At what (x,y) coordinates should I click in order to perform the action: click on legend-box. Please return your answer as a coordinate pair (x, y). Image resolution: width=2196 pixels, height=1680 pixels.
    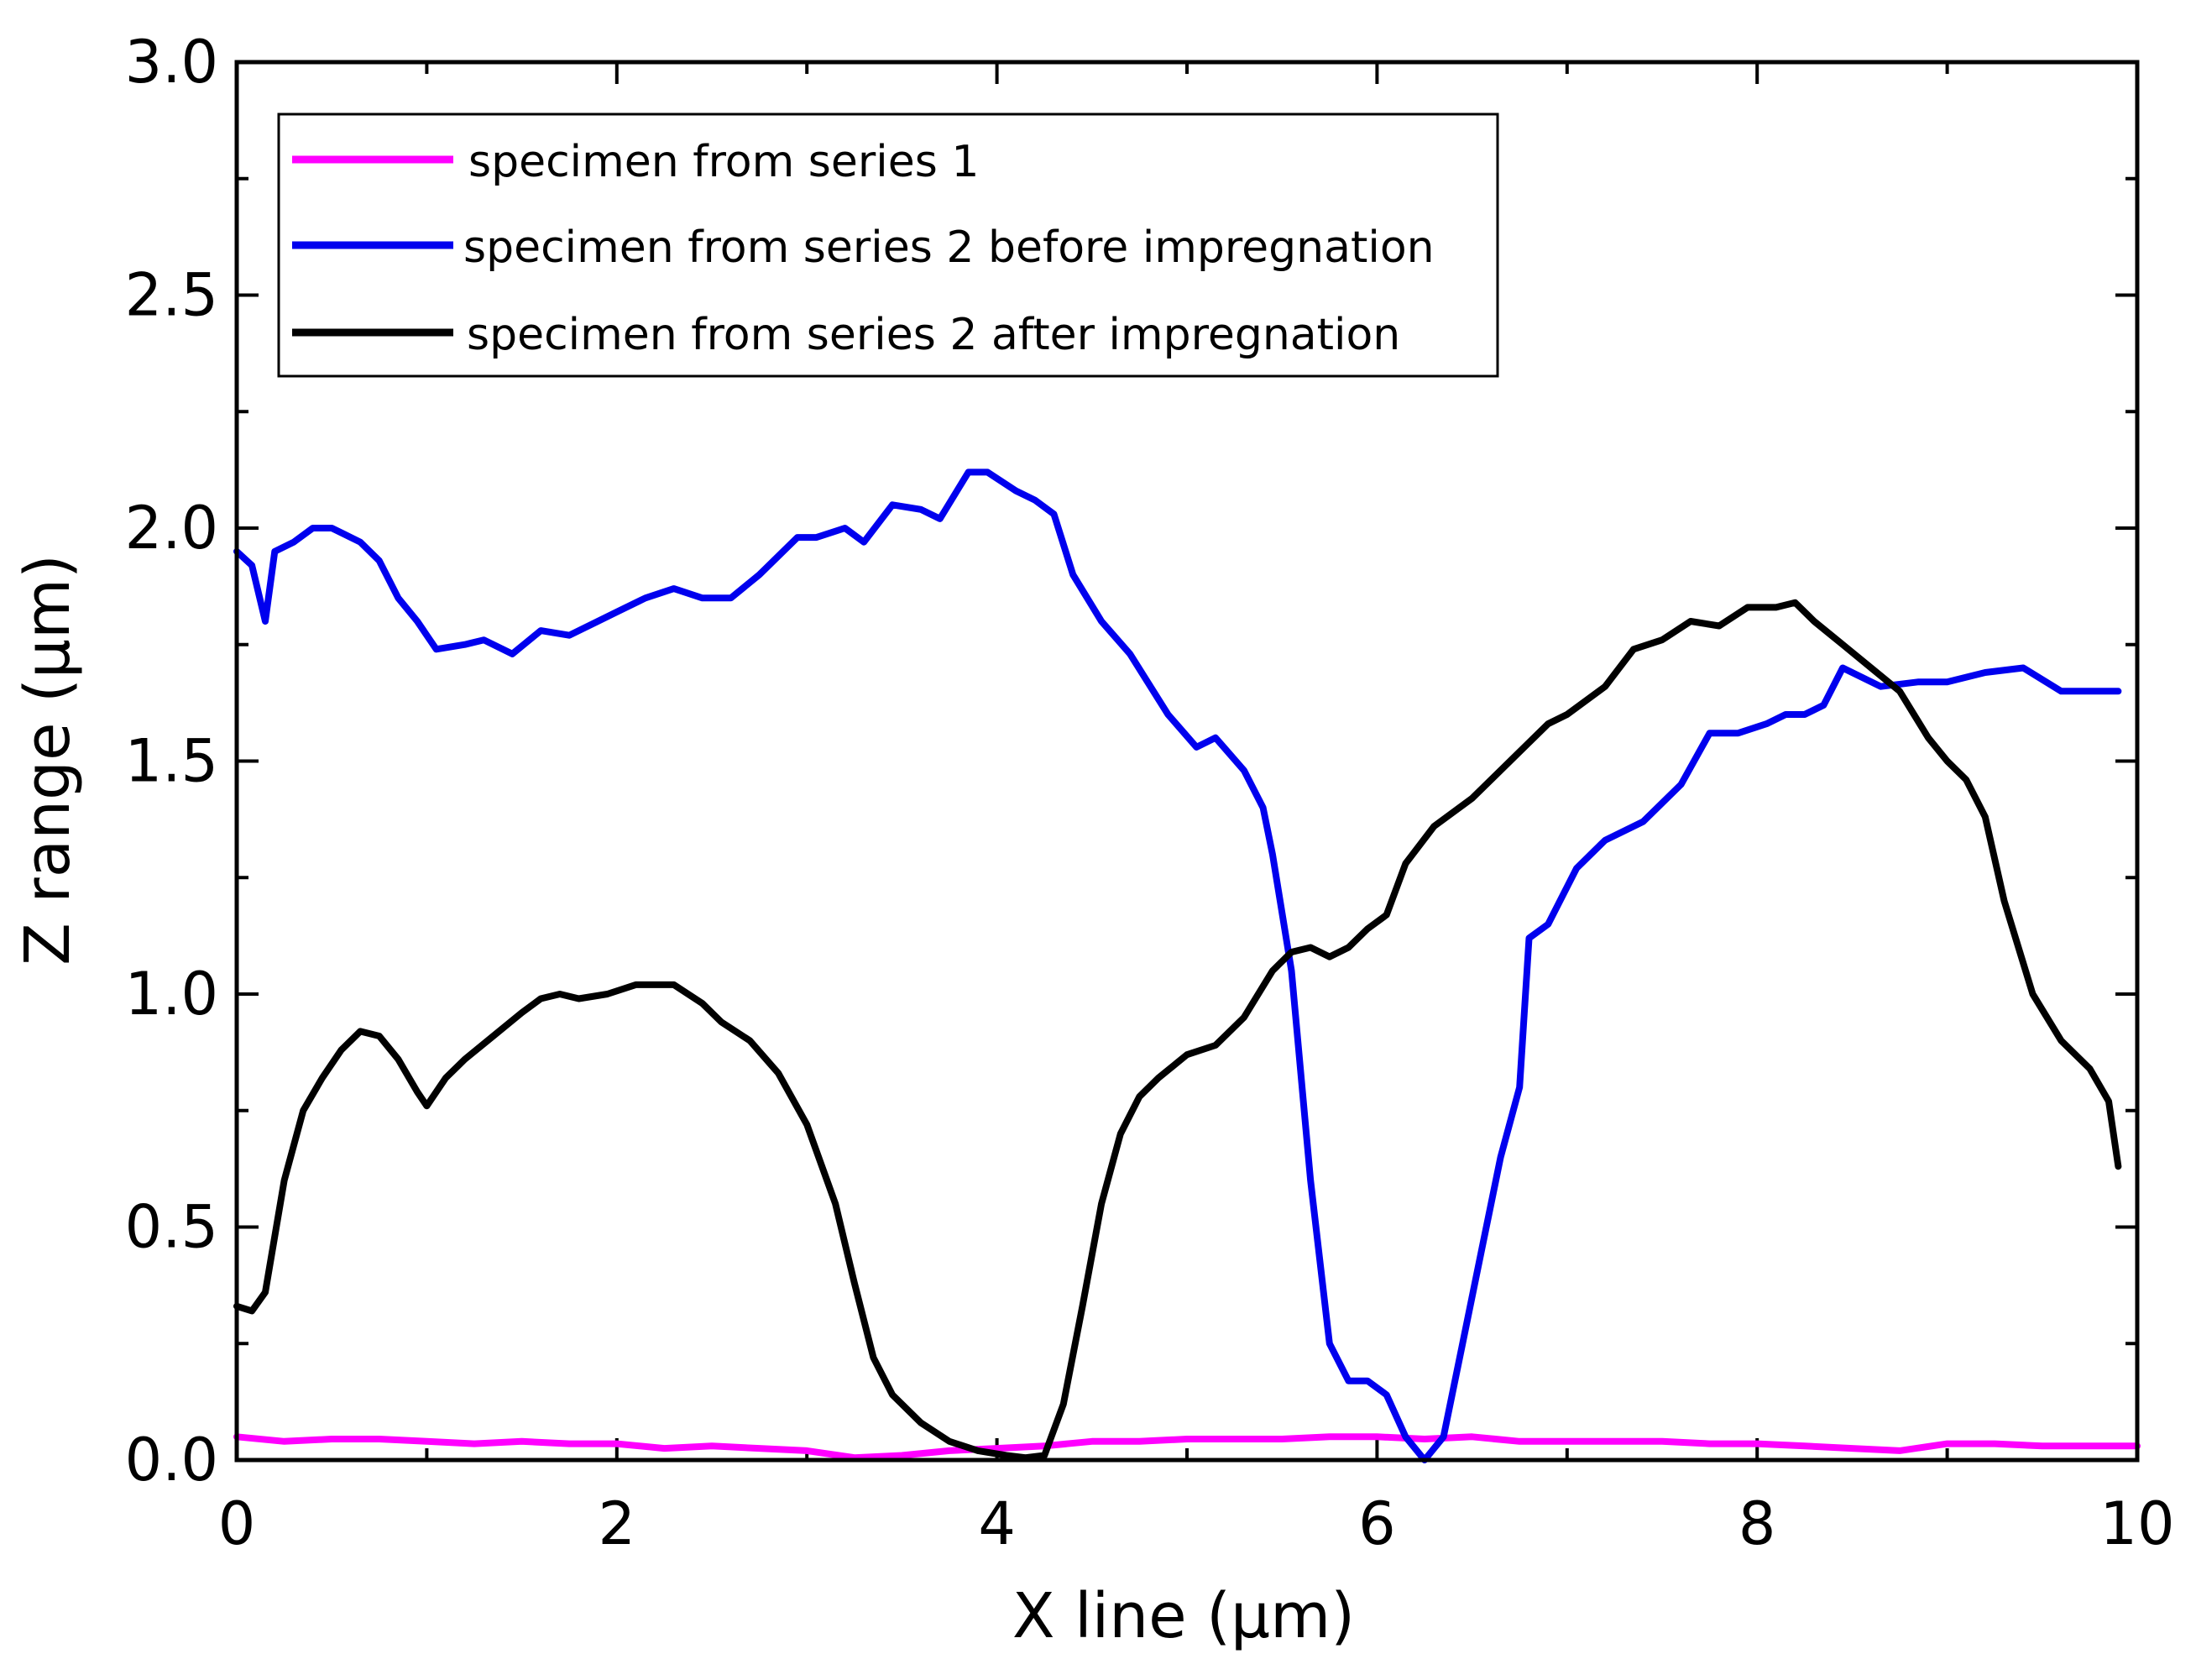
    Looking at the image, I should click on (888, 245).